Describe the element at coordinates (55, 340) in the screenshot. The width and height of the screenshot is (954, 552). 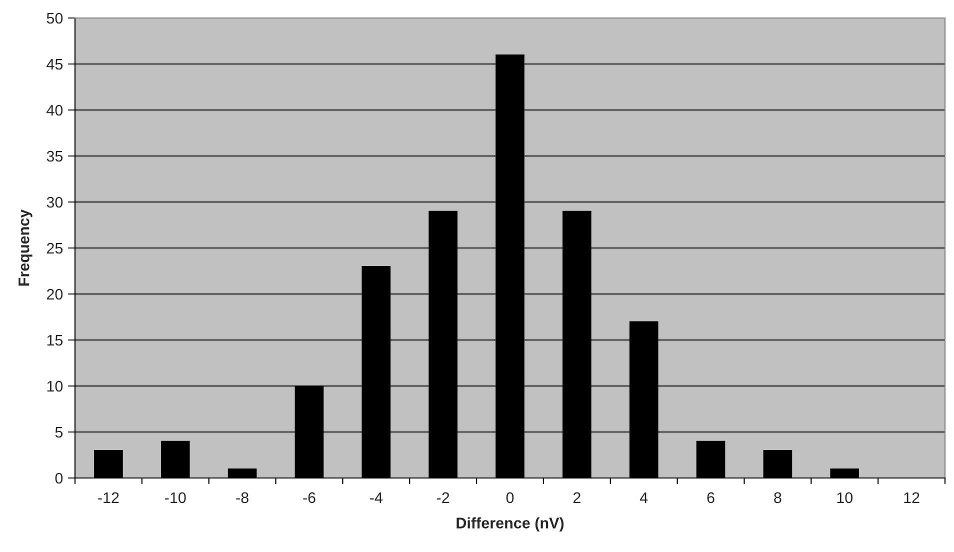
I see `y-tick-label: 15` at that location.